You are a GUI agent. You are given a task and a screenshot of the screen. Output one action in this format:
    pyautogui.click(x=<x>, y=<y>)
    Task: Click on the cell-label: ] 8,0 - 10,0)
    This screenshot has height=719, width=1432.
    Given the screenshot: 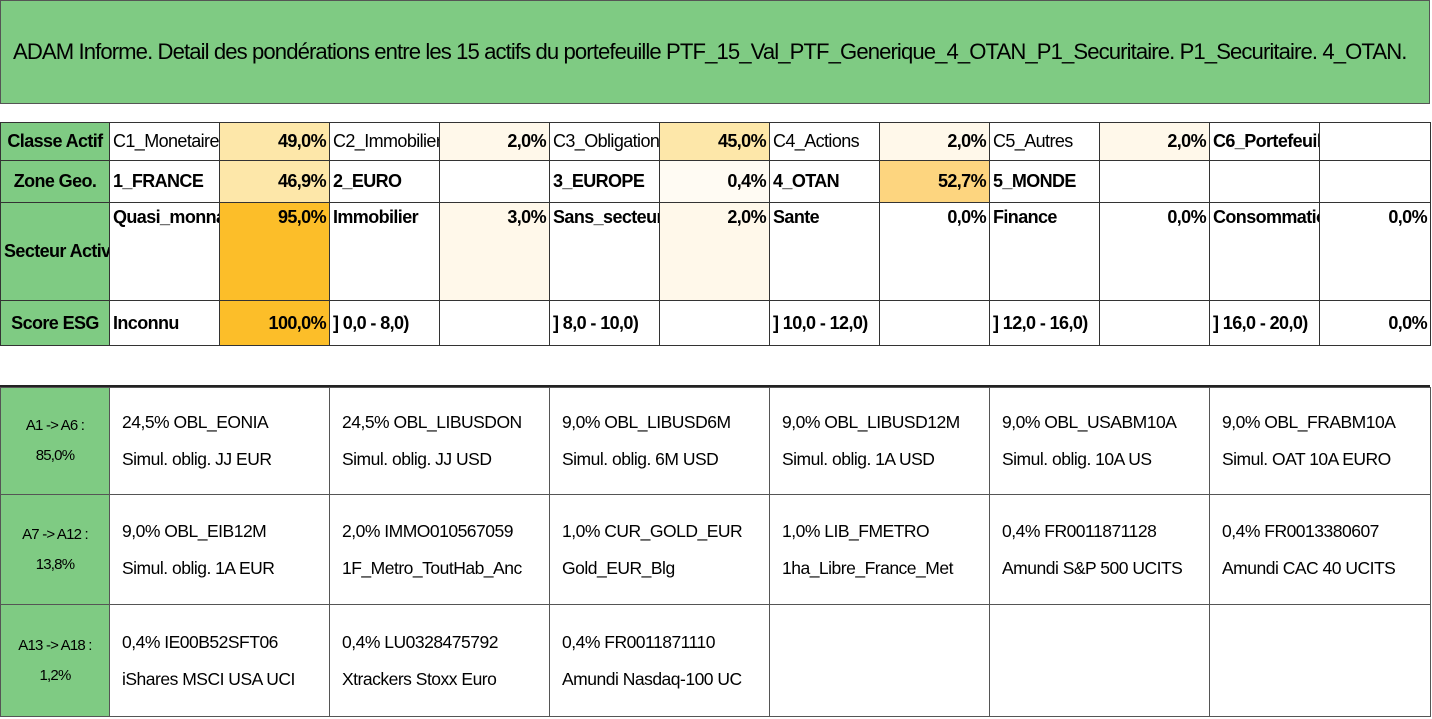 What is the action you would take?
    pyautogui.click(x=604, y=323)
    